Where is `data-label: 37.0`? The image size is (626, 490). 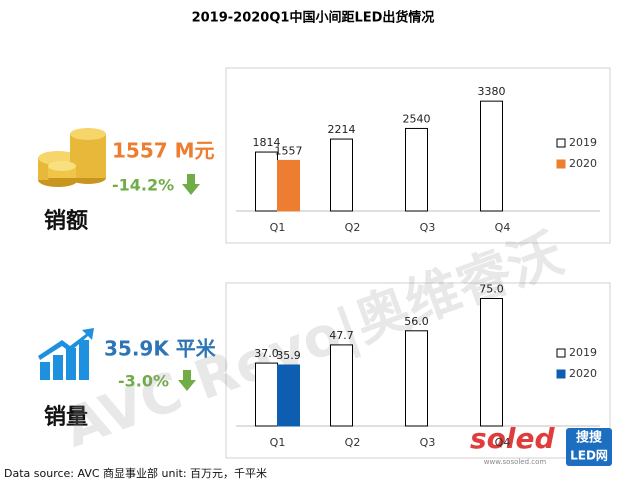 data-label: 37.0 is located at coordinates (266, 353).